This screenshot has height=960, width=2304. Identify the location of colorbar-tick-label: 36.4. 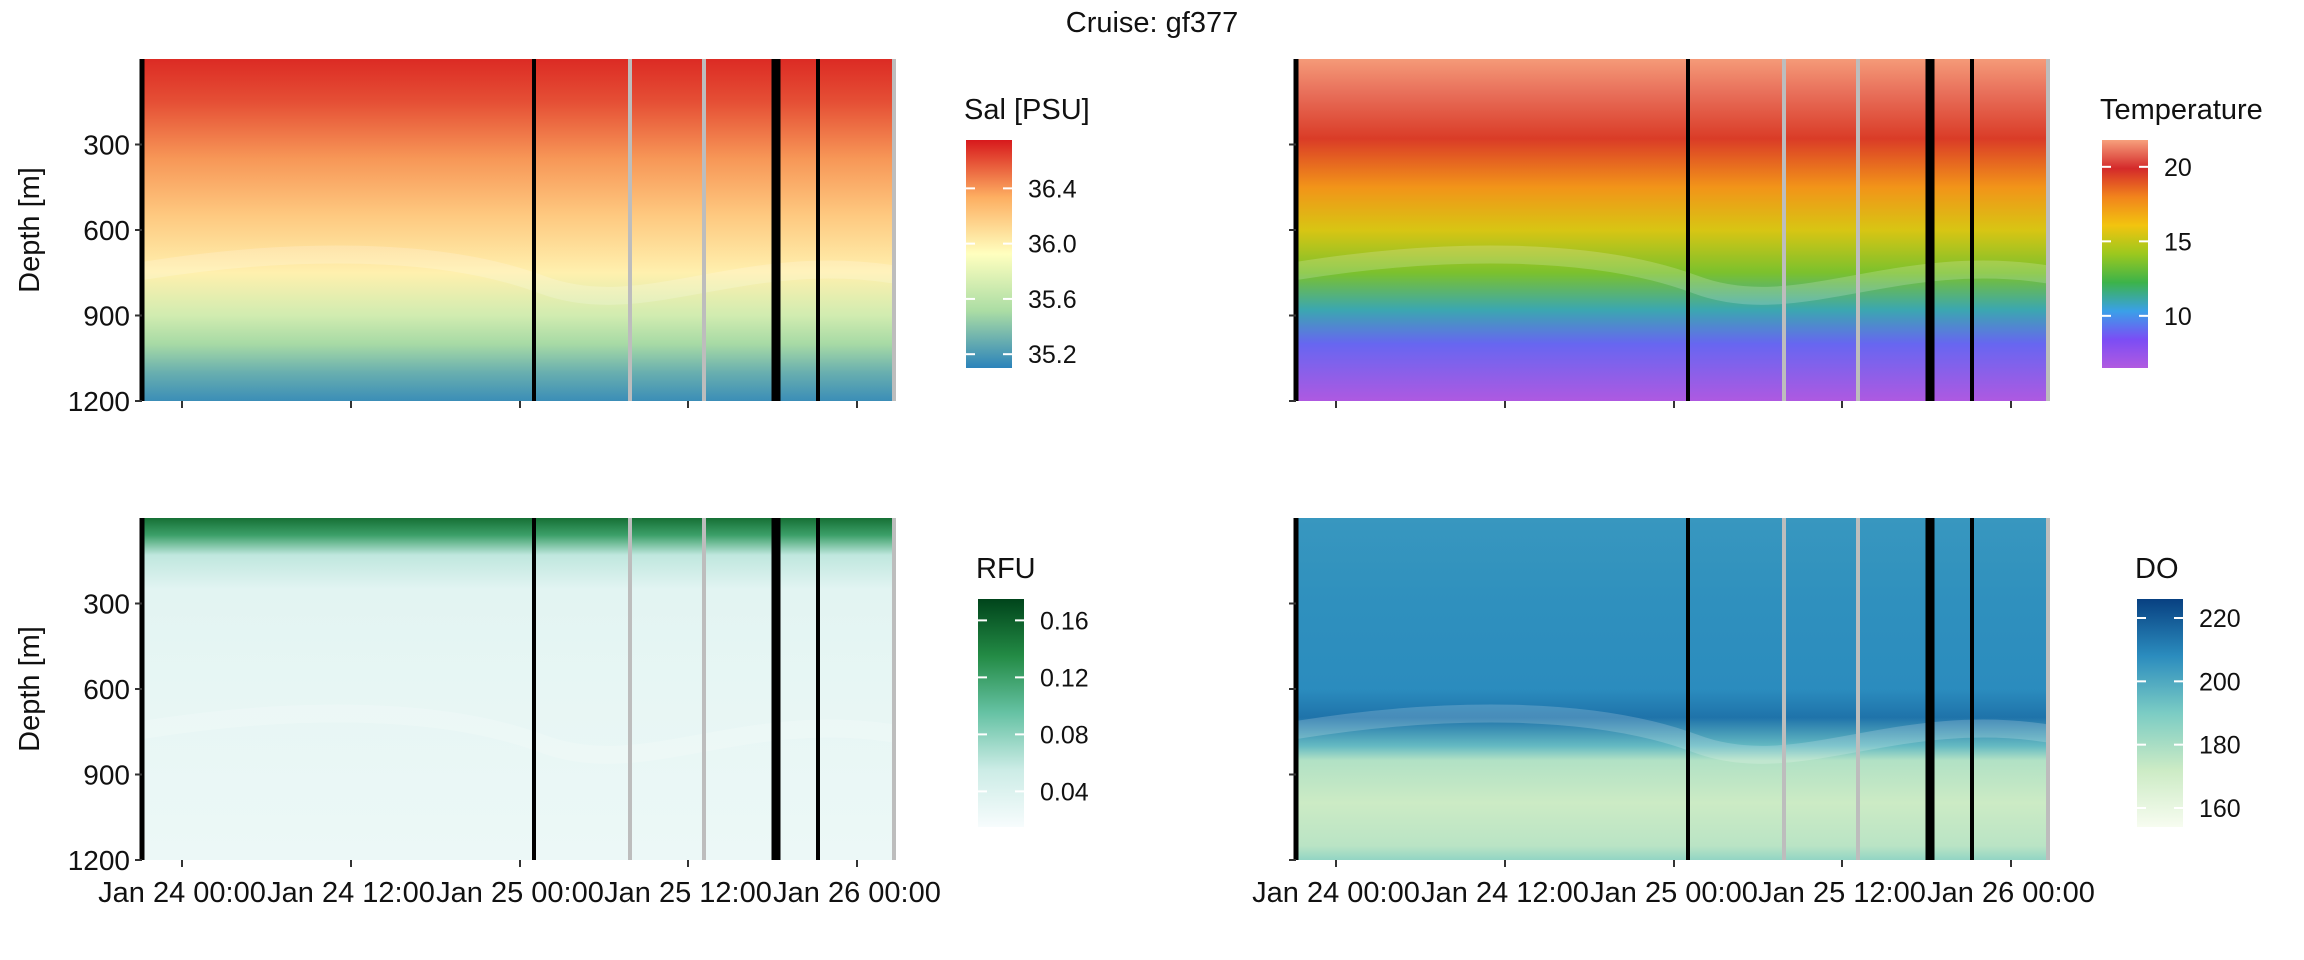
(1052, 189).